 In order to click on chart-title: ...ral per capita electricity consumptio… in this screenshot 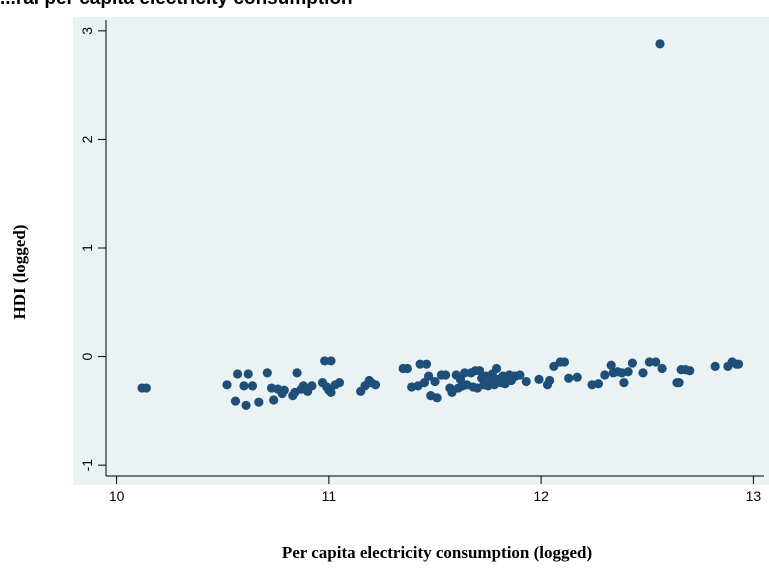, I will do `click(176, 4)`.